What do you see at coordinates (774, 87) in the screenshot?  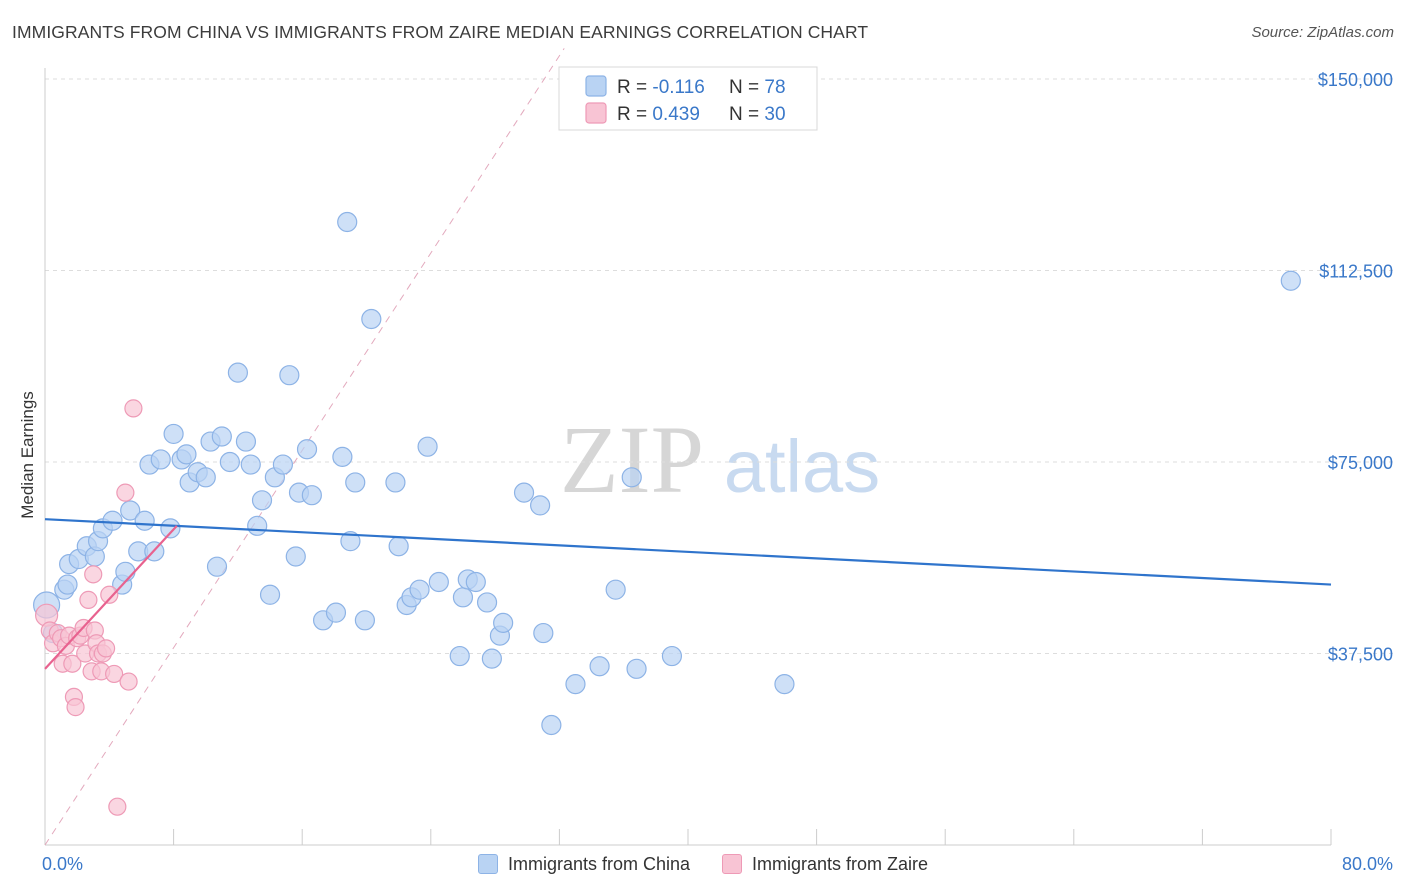 I see `legend-n-value-china: 78` at bounding box center [774, 87].